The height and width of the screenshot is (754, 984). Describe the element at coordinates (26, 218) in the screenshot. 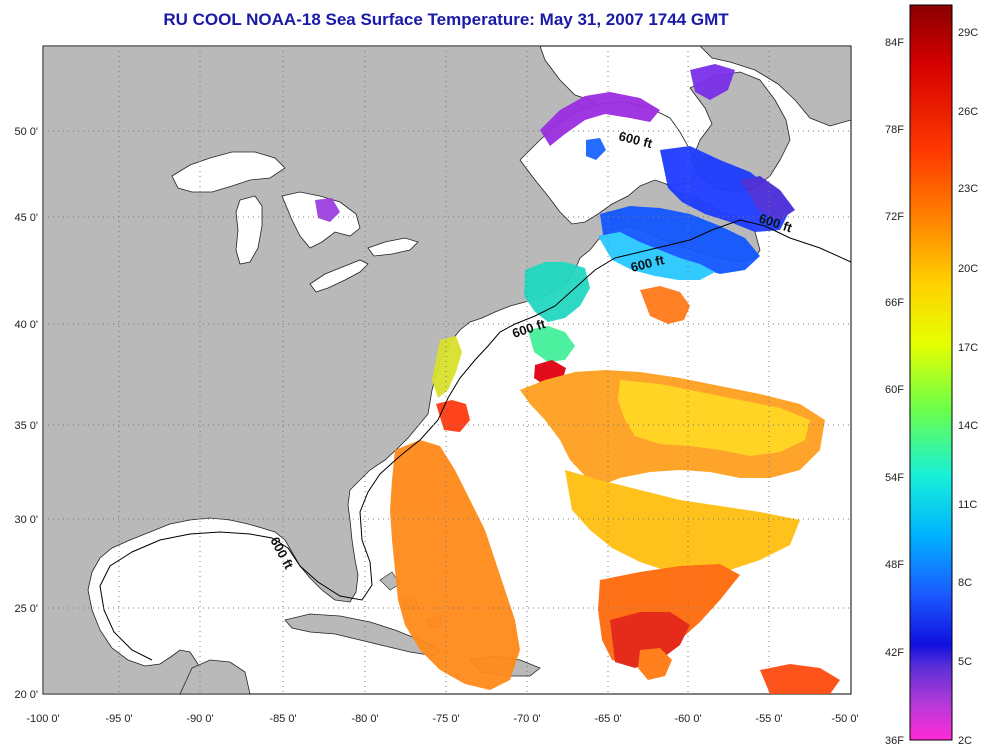

I see `lat-tick-label: 45 0'` at that location.